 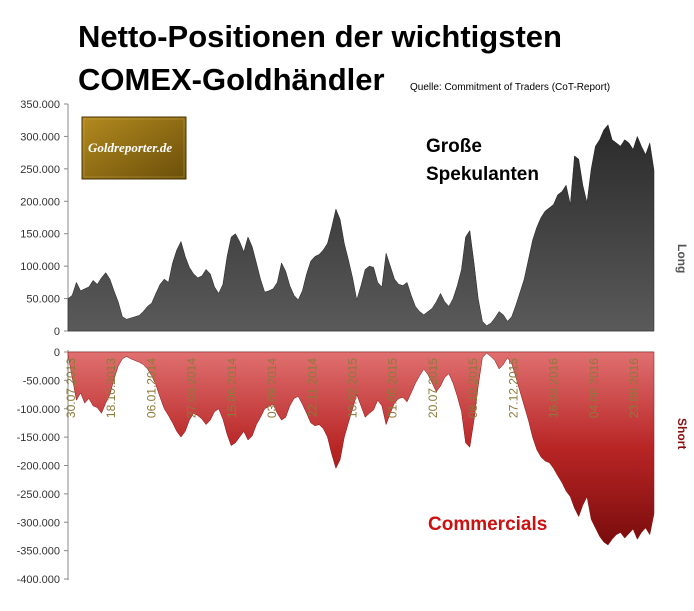 I want to click on x-tick-label: 22.11.2014, so click(x=312, y=387).